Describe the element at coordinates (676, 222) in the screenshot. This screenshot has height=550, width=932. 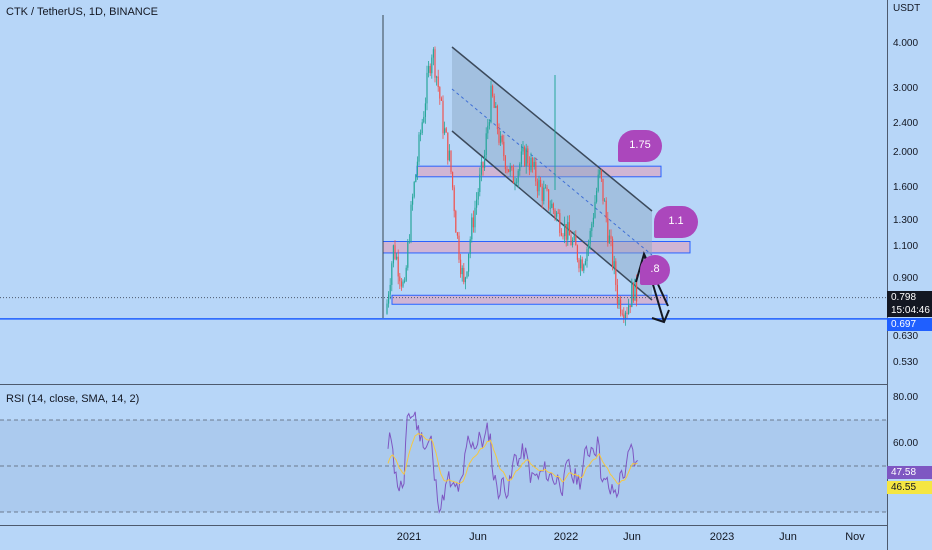
I see `annotation-bubble-1-1: 1.1` at that location.